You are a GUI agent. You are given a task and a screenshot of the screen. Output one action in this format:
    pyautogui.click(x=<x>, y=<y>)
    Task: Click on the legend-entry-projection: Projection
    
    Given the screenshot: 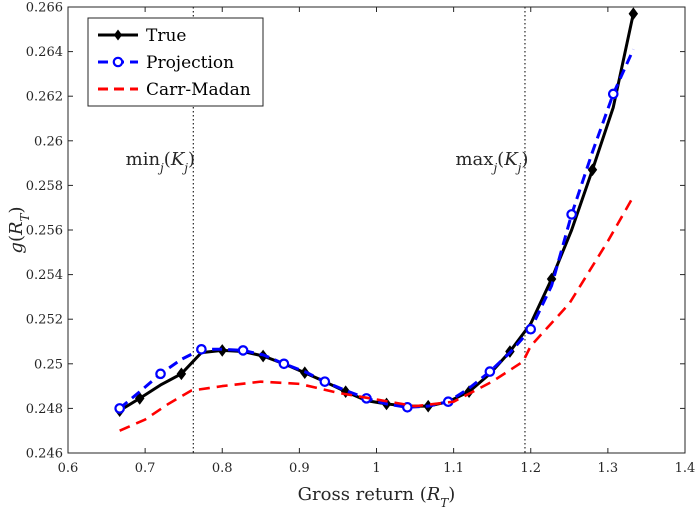 What is the action you would take?
    pyautogui.click(x=166, y=63)
    